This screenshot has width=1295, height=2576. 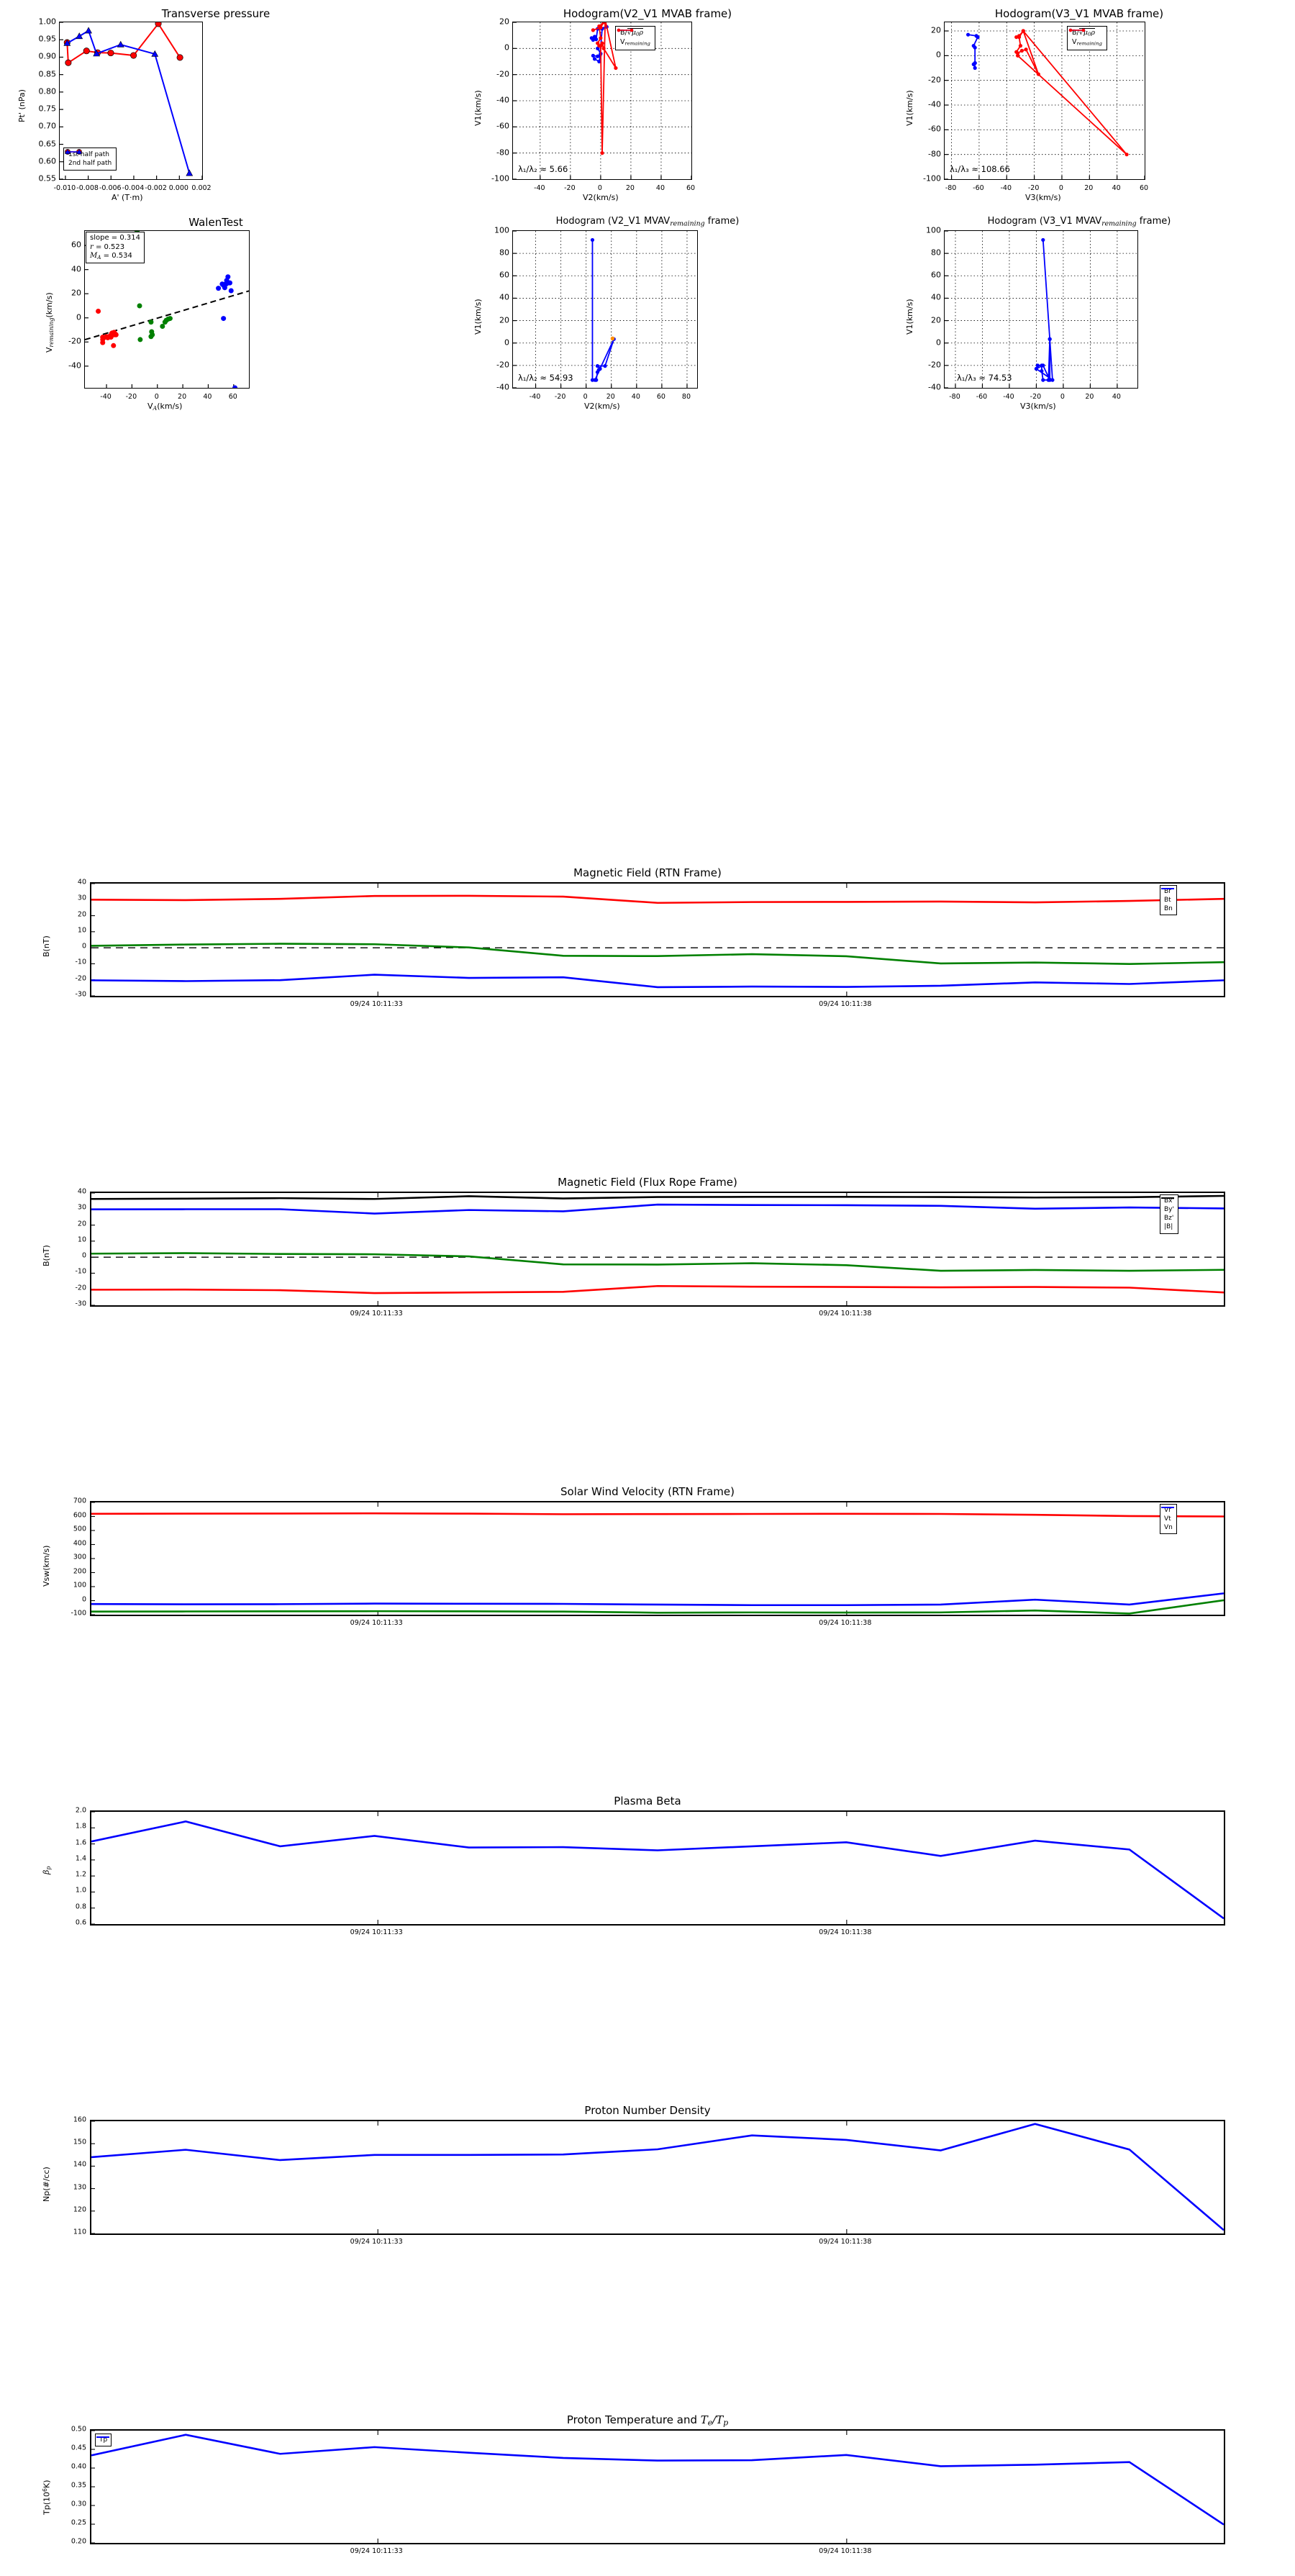 What do you see at coordinates (80, 1515) in the screenshot?
I see `y-tick-label: 600` at bounding box center [80, 1515].